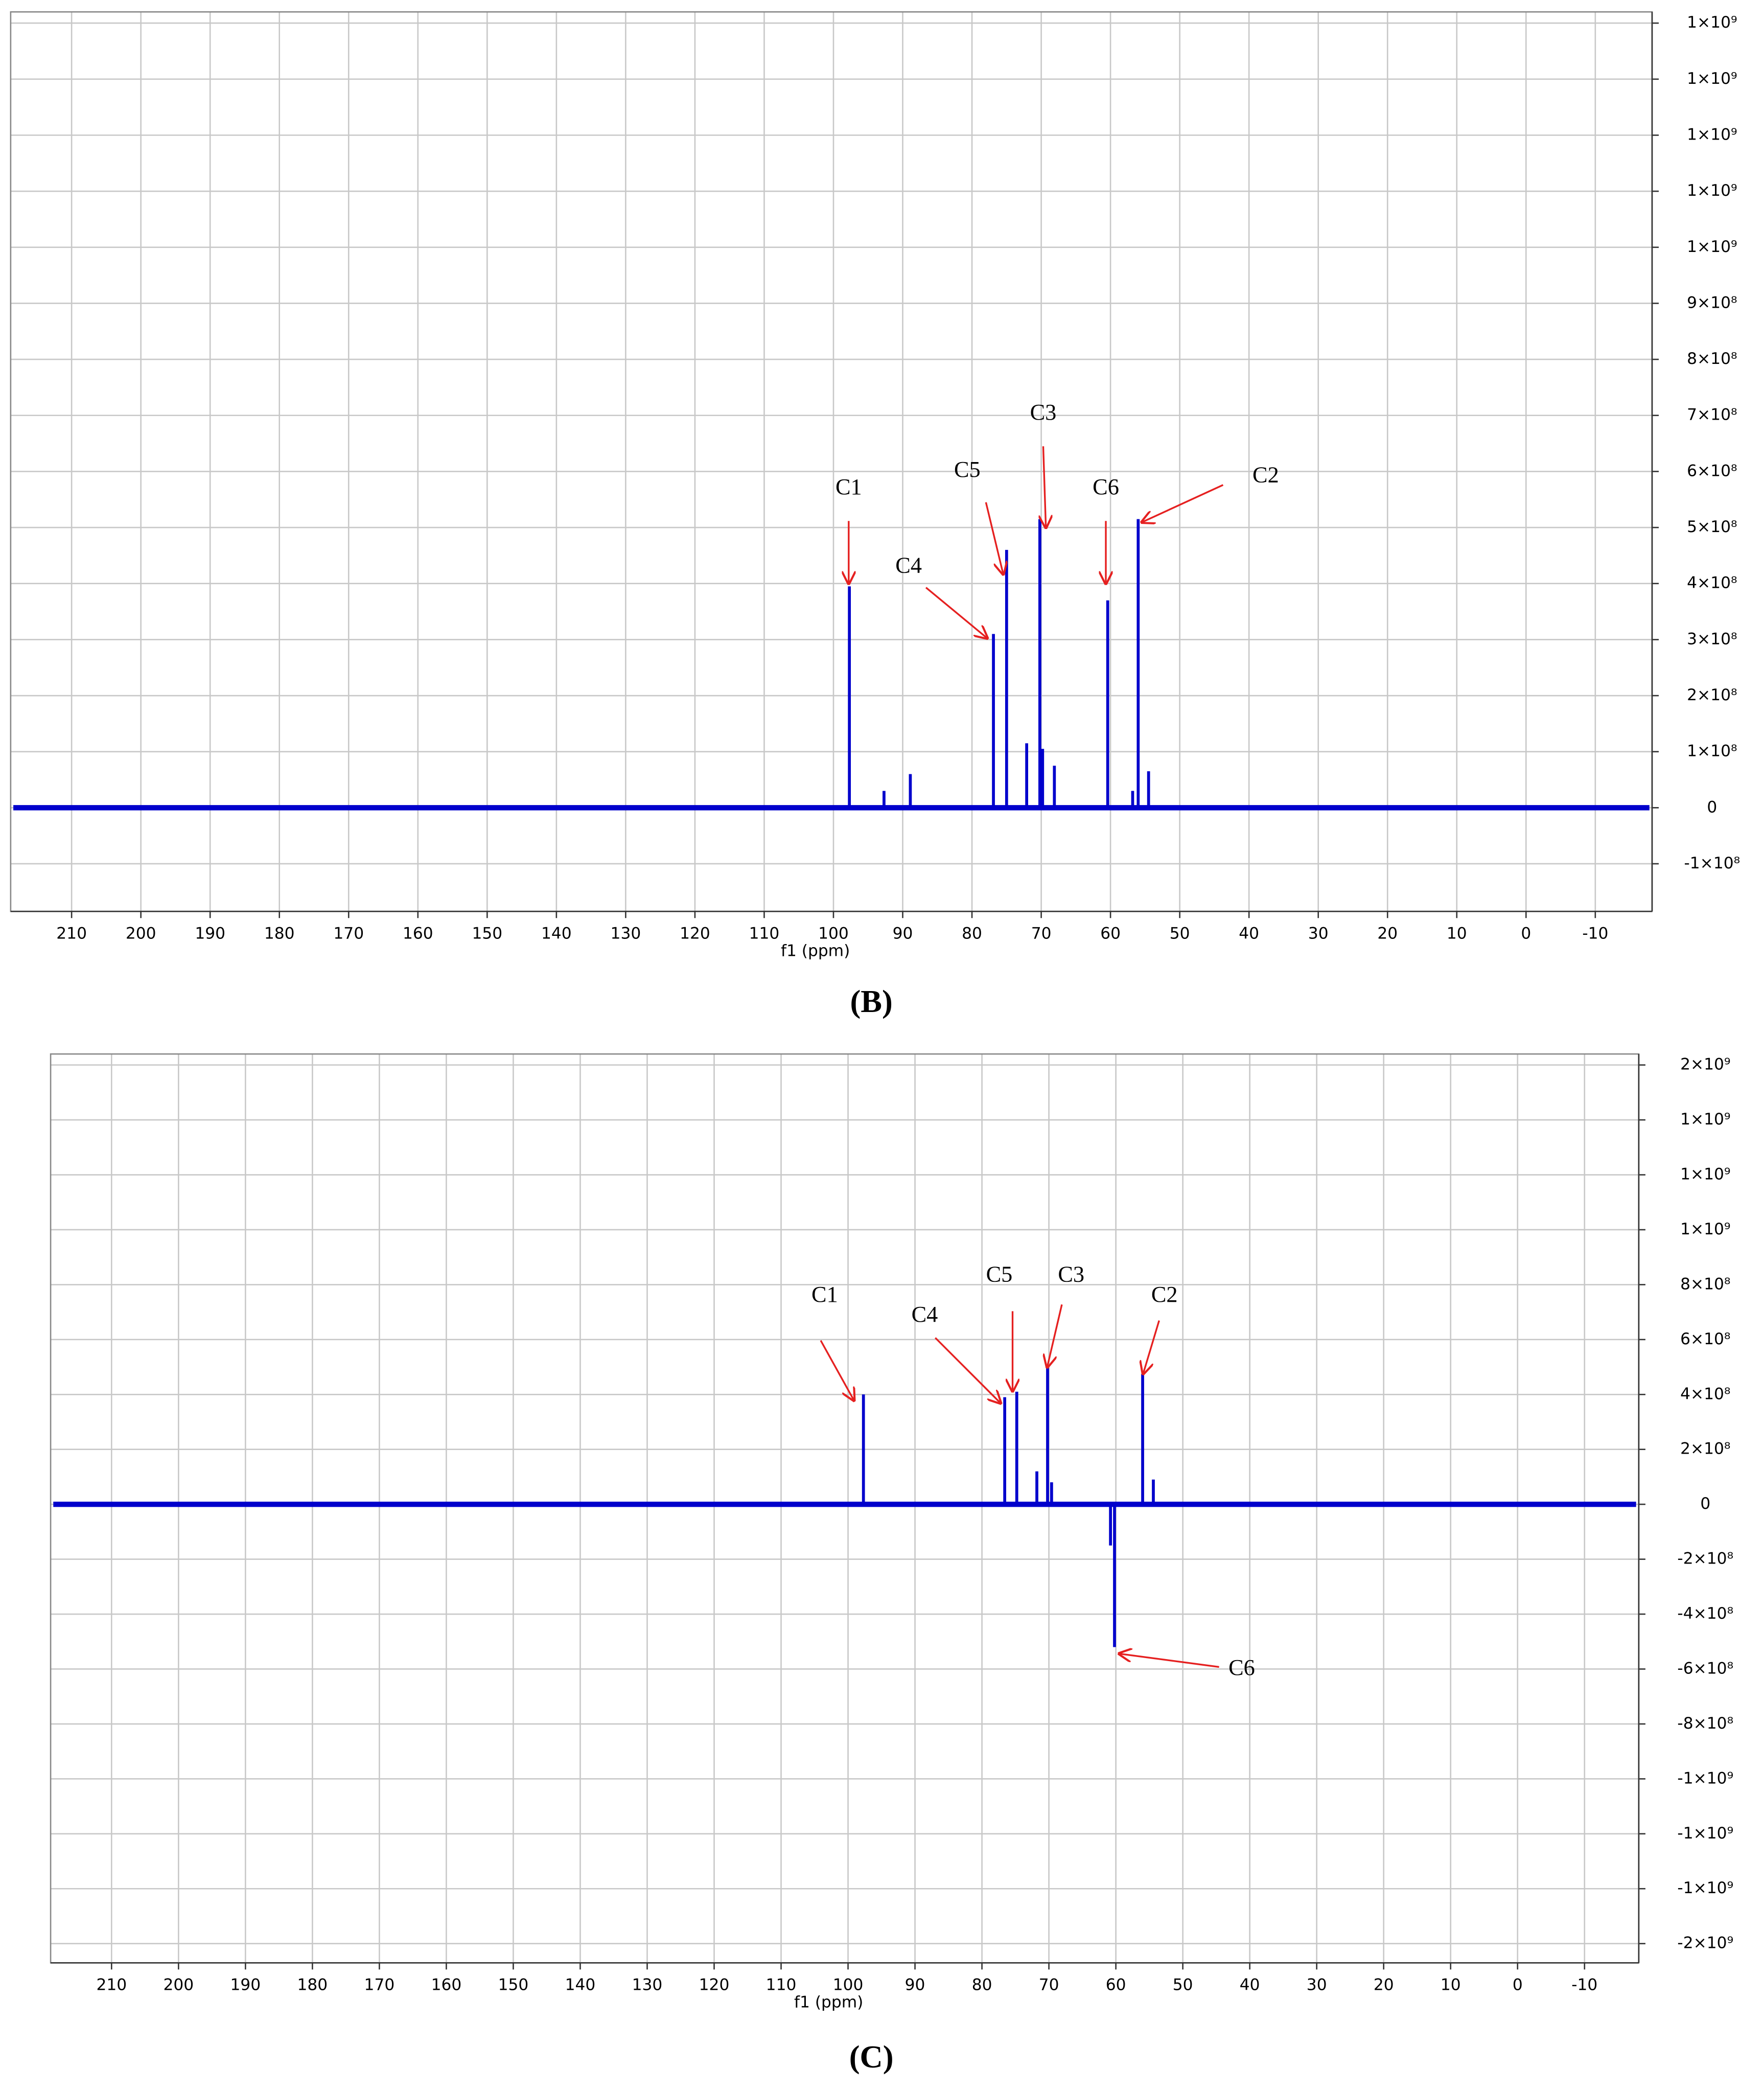 This screenshot has height=2092, width=1764. I want to click on y-tick-label: -2×10⁸, so click(1705, 1559).